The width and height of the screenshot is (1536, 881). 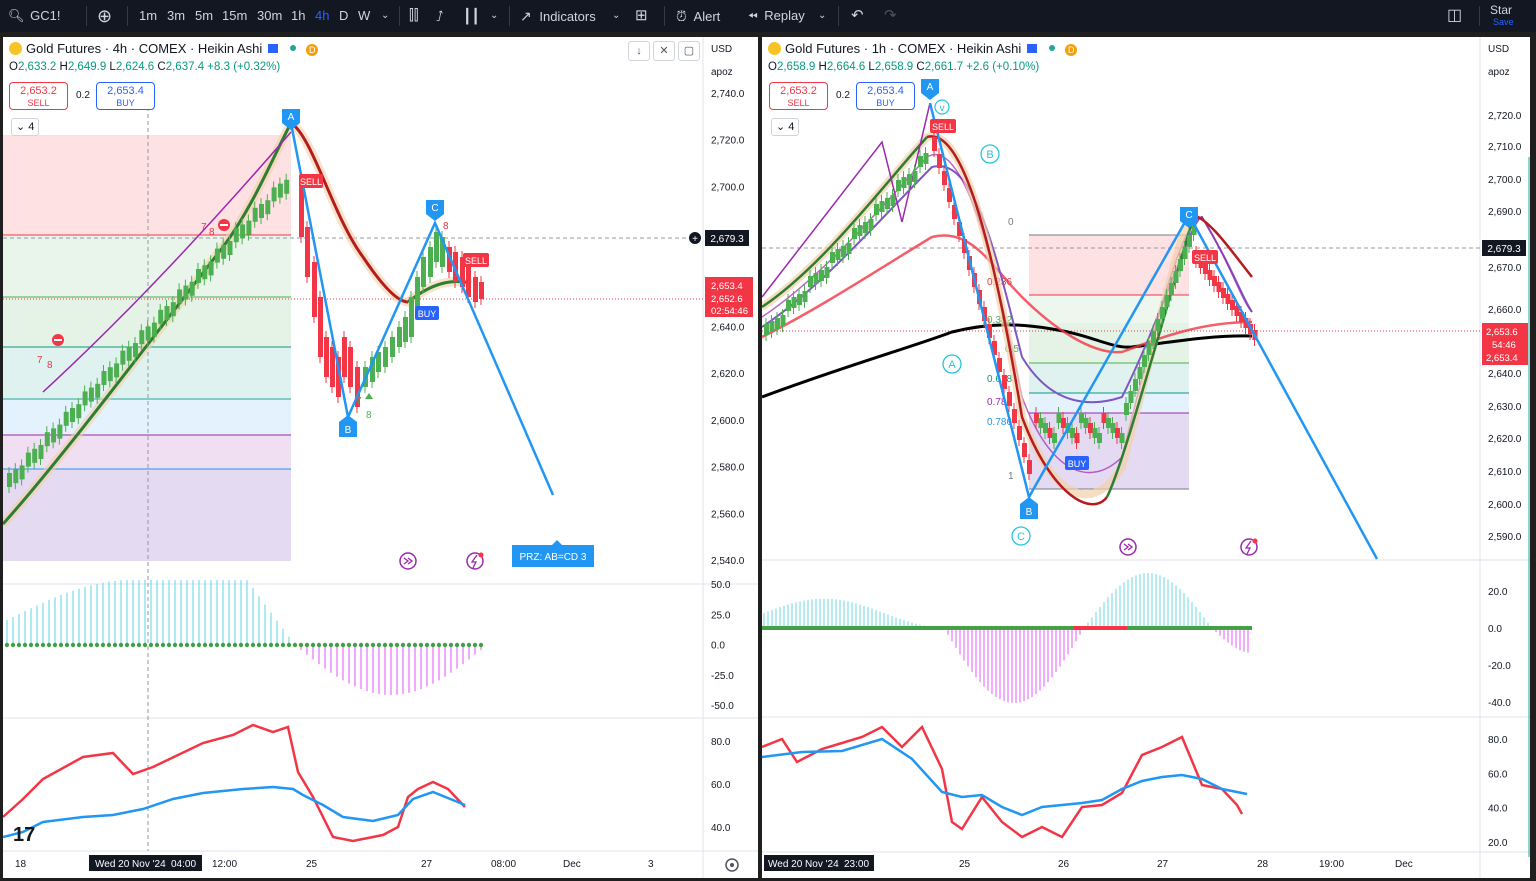 What do you see at coordinates (721, 585) in the screenshot?
I see `axis-tick-label: 50.0` at bounding box center [721, 585].